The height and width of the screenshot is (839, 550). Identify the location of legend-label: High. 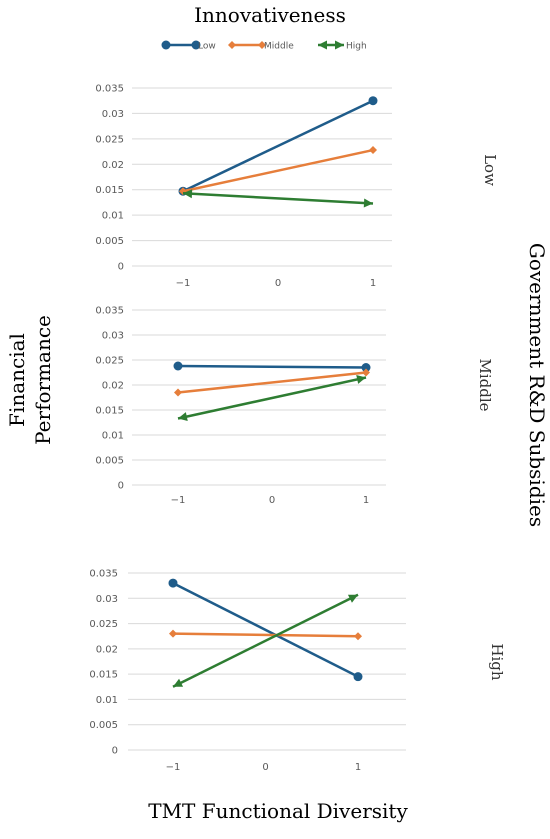
(356, 47).